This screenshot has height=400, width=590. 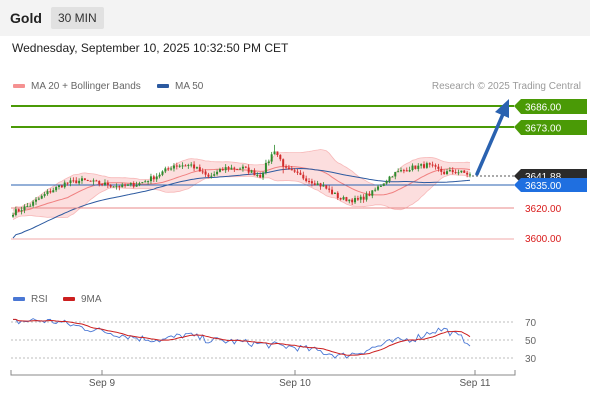 I want to click on bollinger-upper, so click(x=241, y=180).